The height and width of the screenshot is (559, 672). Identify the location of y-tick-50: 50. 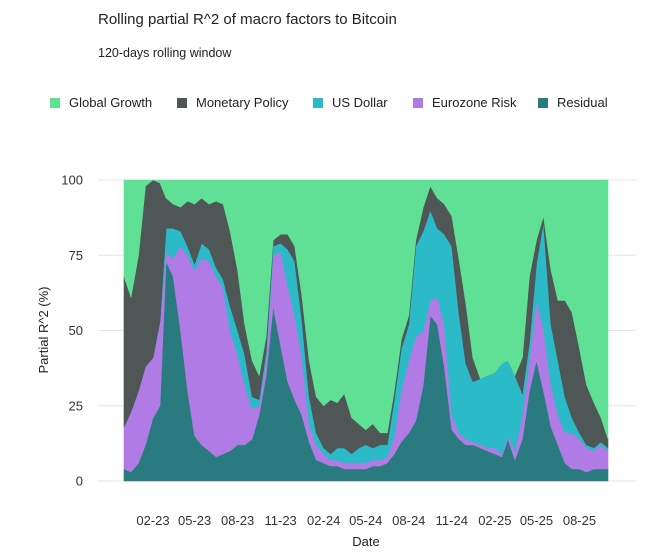
(76, 330).